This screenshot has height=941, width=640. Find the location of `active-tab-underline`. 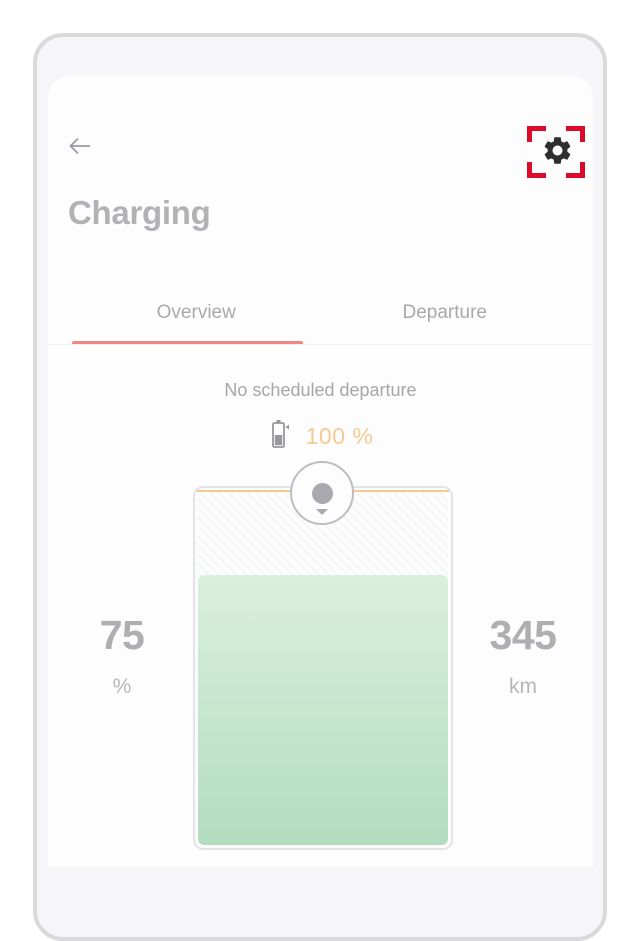

active-tab-underline is located at coordinates (188, 343).